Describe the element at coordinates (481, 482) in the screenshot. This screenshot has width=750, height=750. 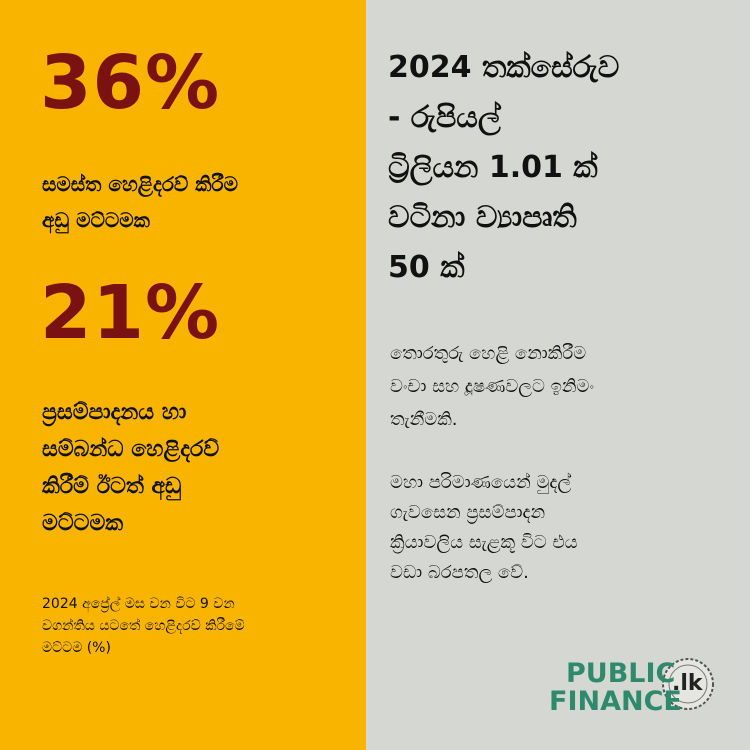
I see `paragraph: මහා පරිමාණයෙන් මුදල්` at that location.